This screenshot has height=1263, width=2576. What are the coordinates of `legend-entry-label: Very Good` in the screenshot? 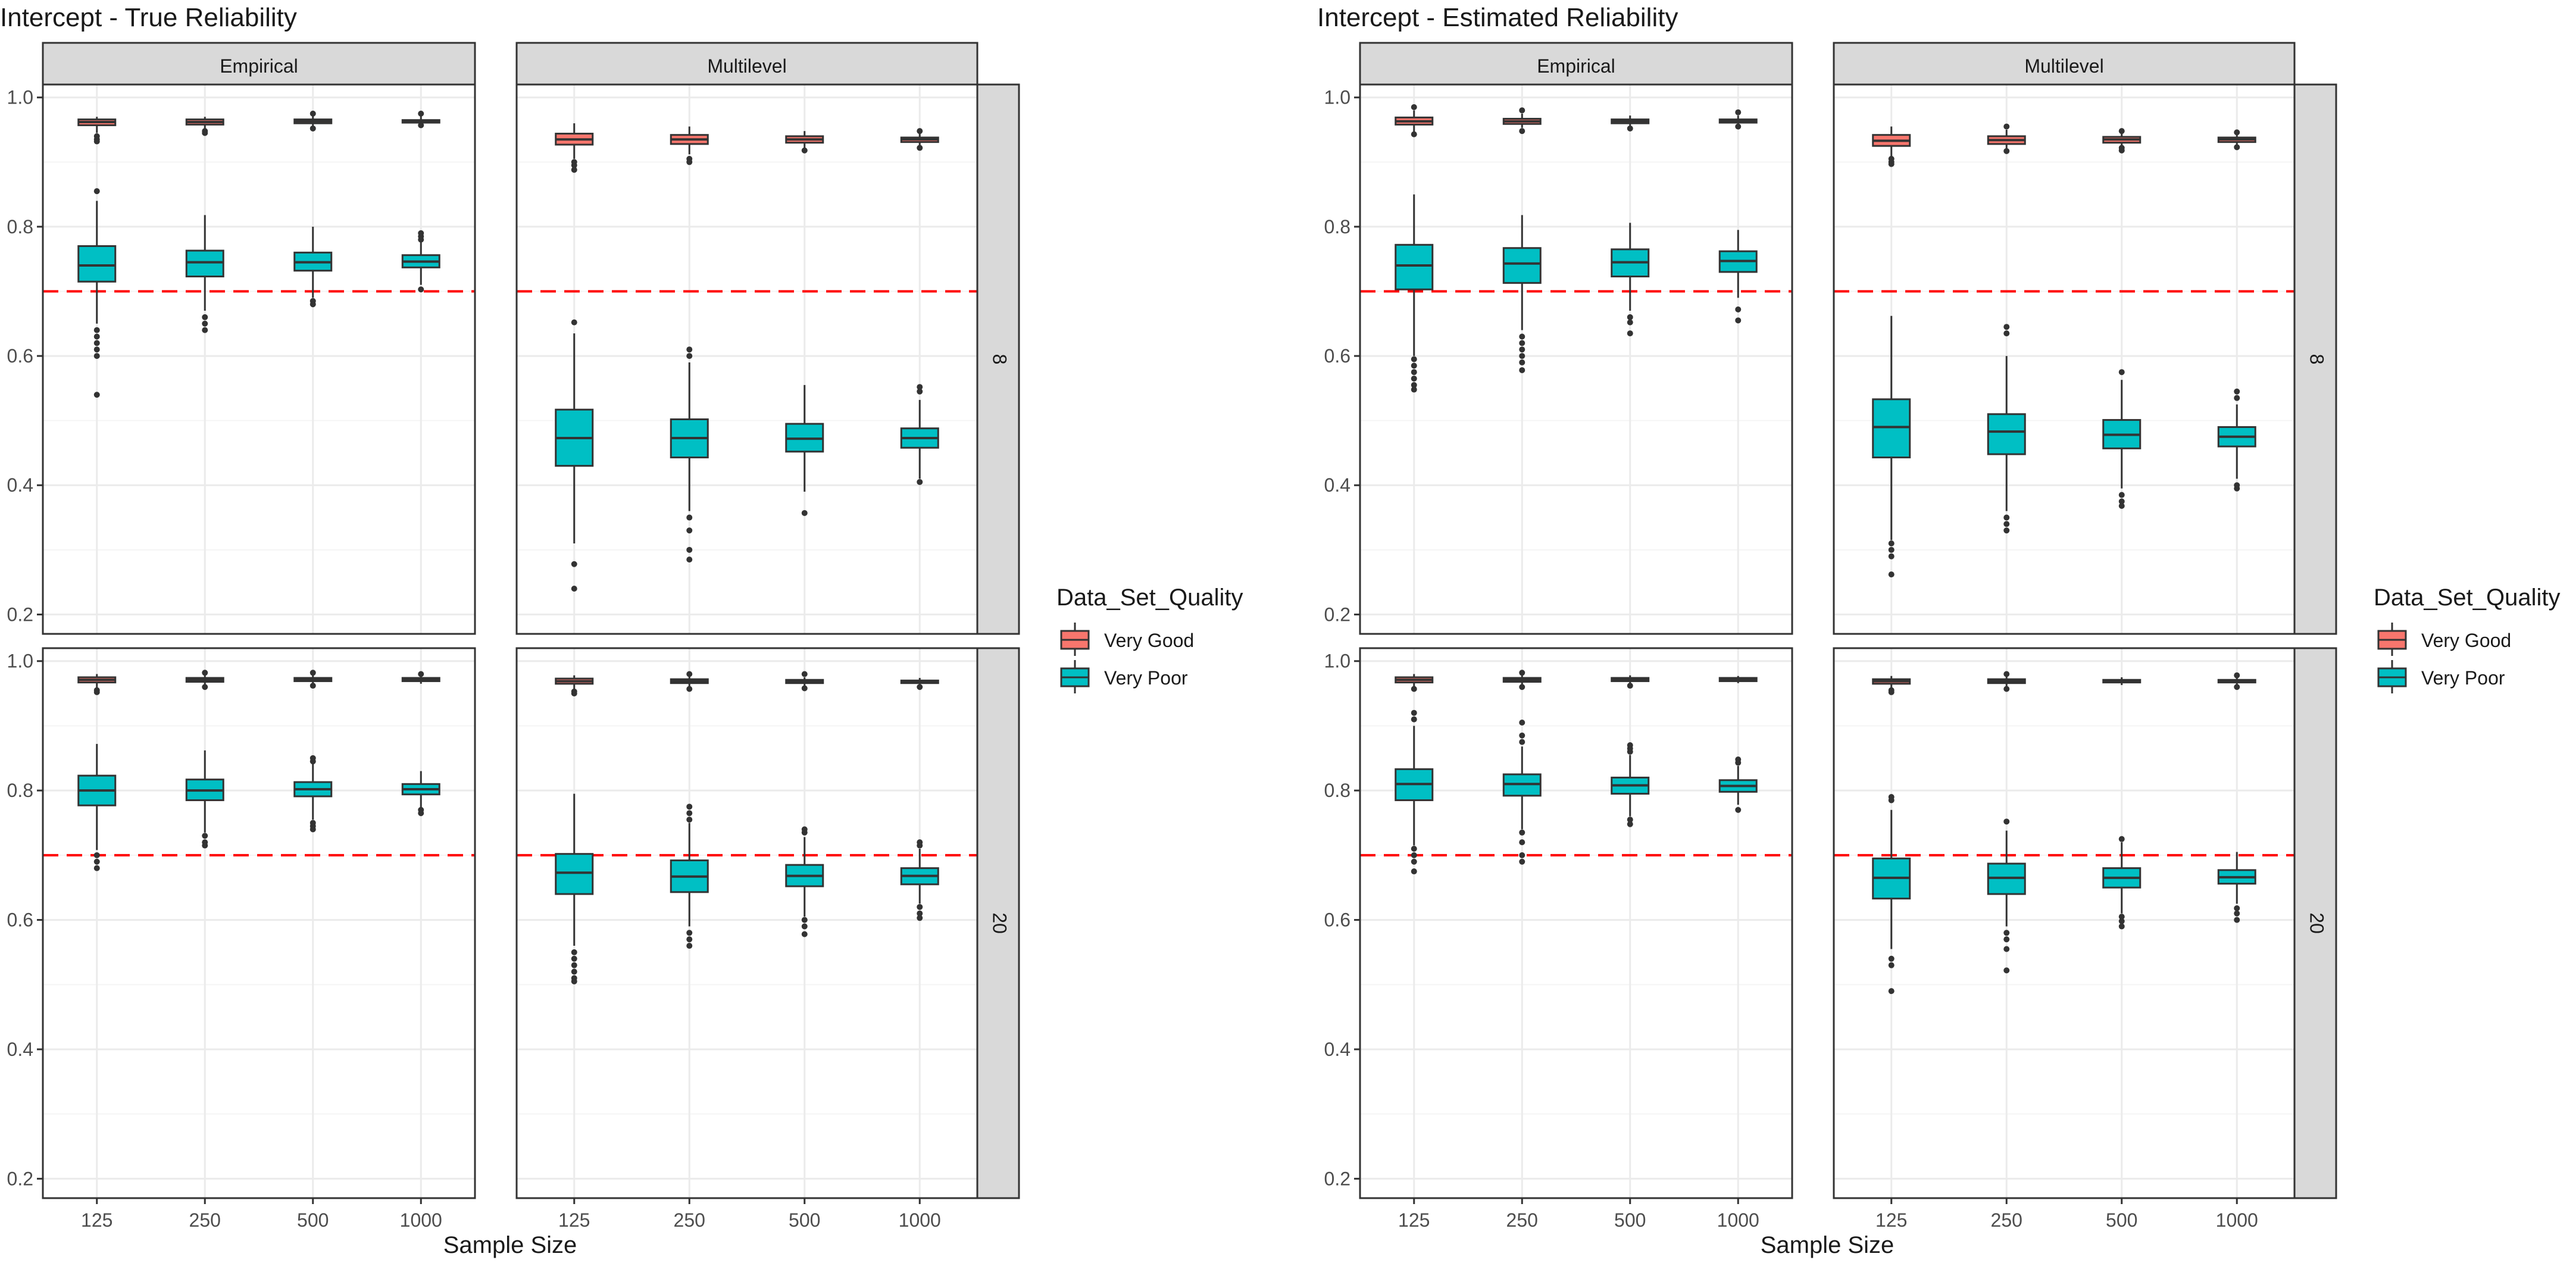 It's located at (1149, 640).